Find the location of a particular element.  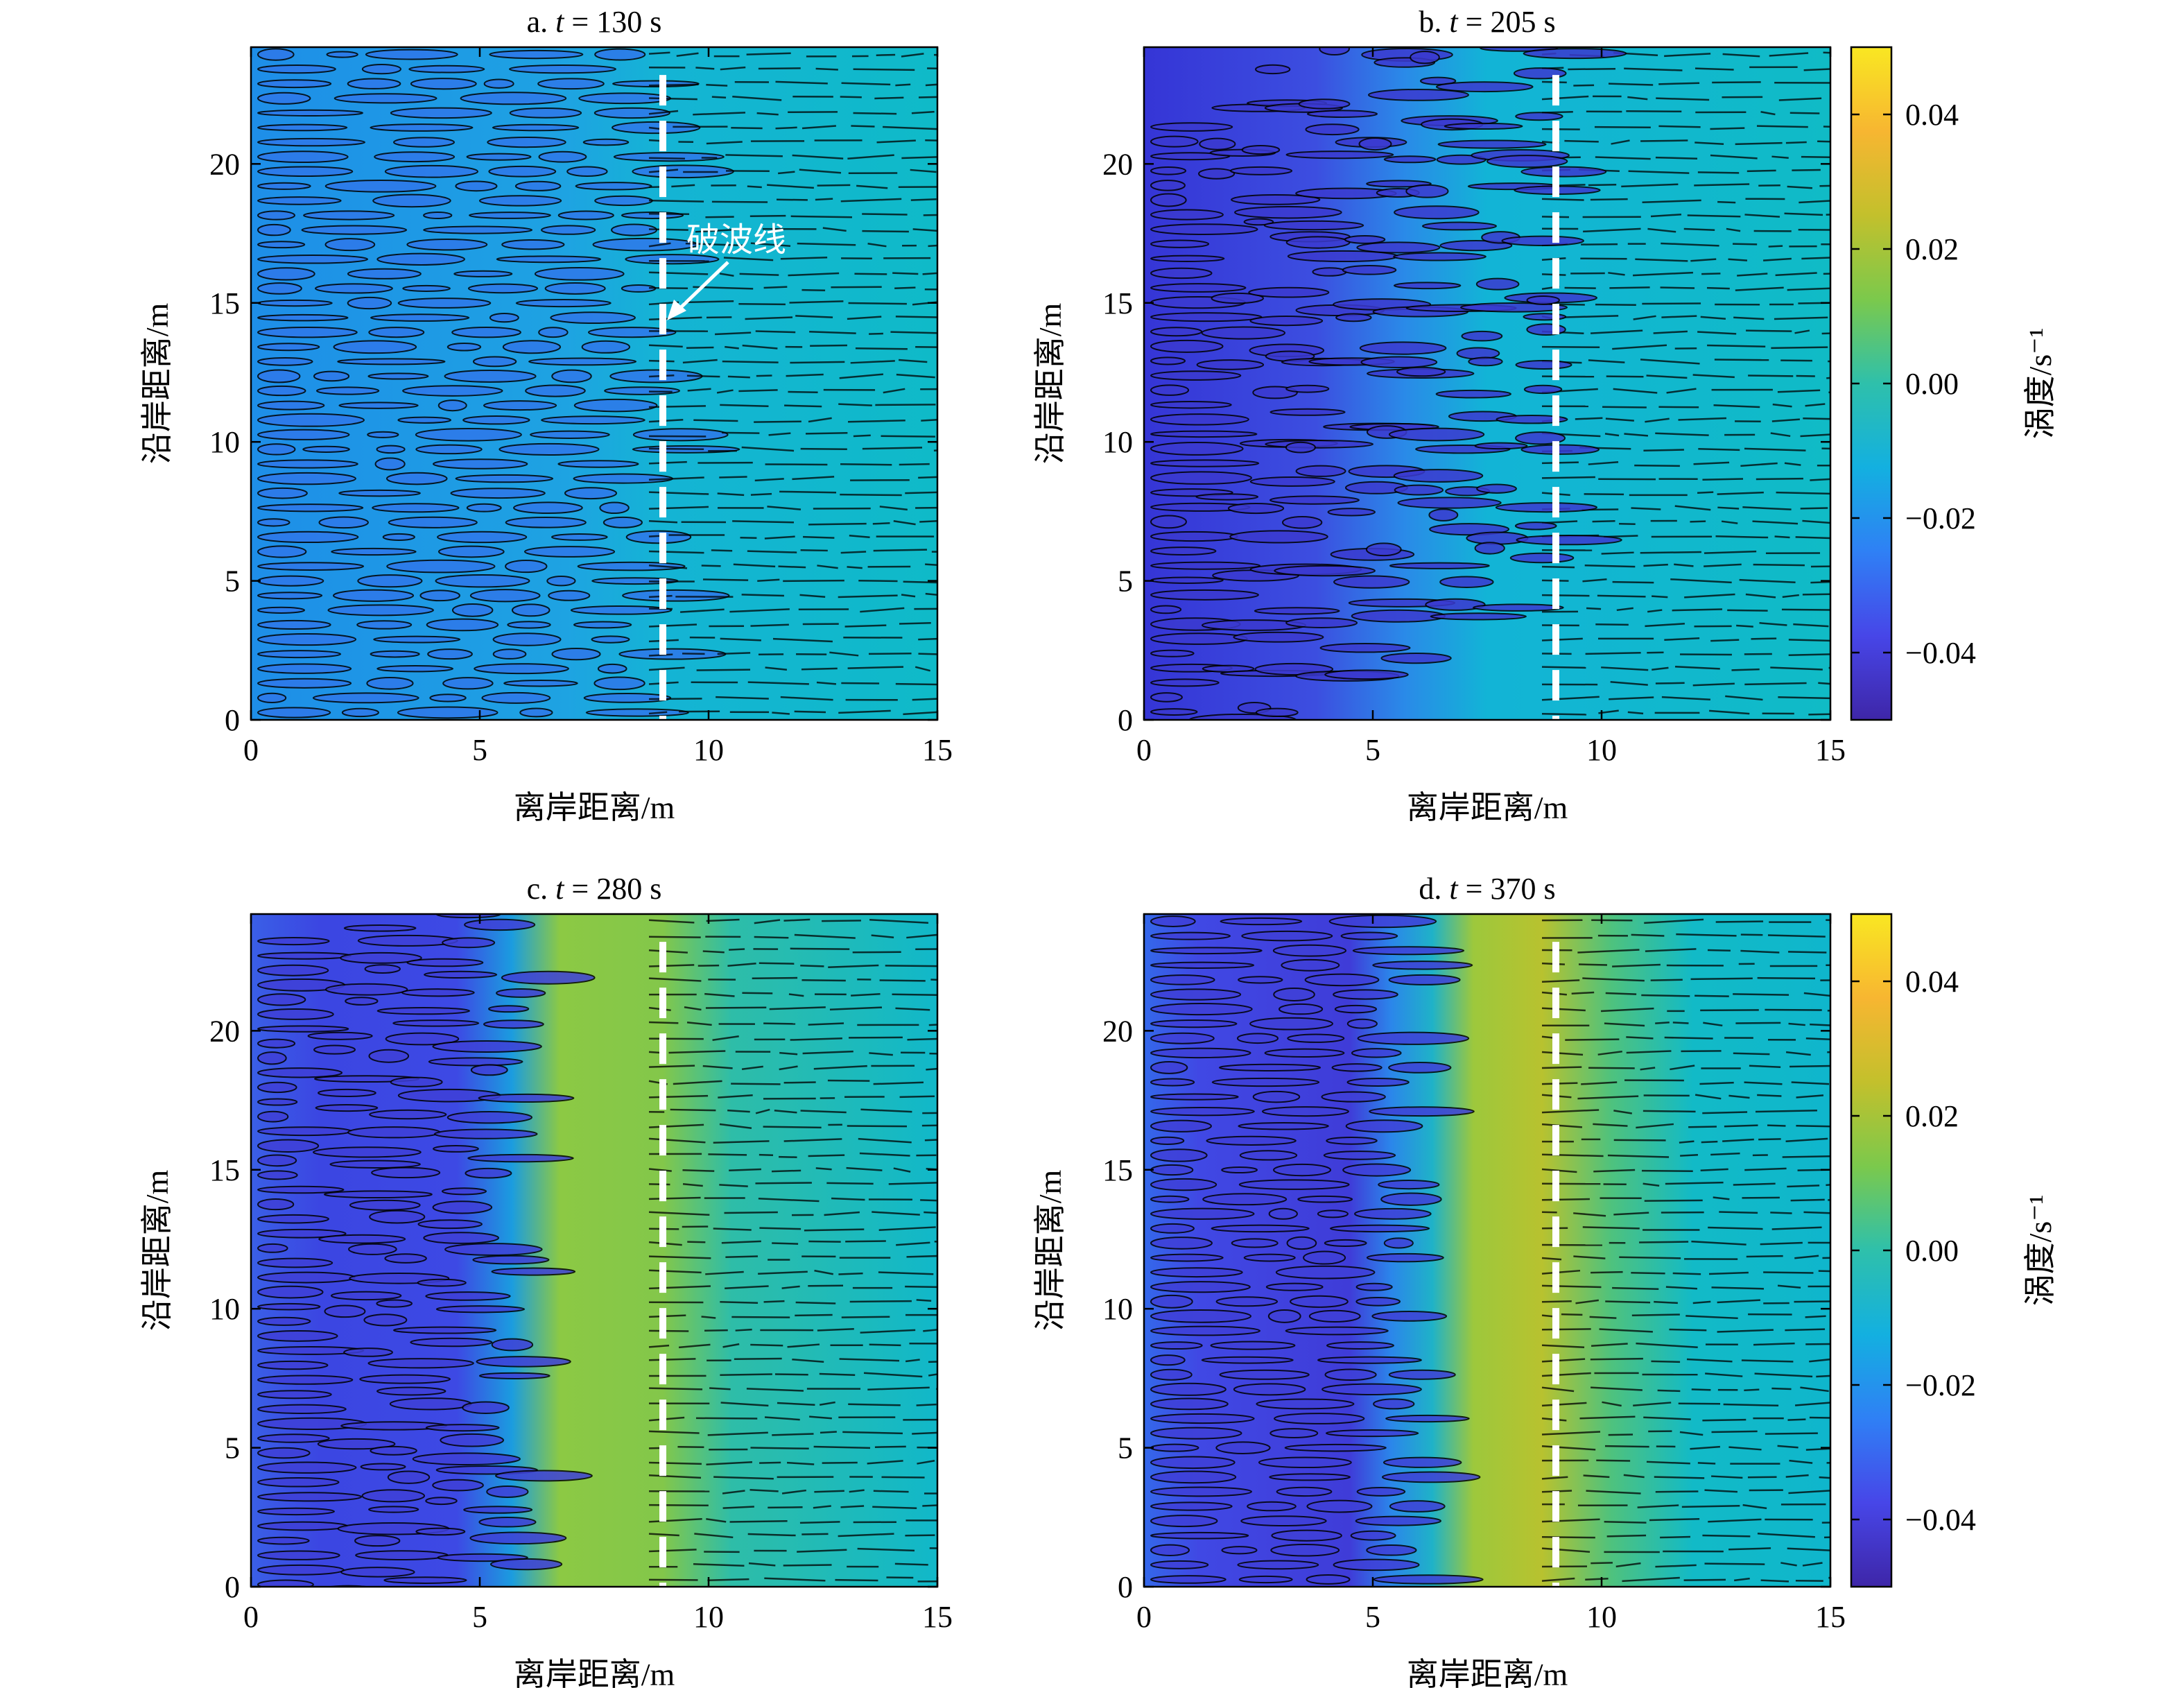

y-tick-label: 15 is located at coordinates (1117, 1170).